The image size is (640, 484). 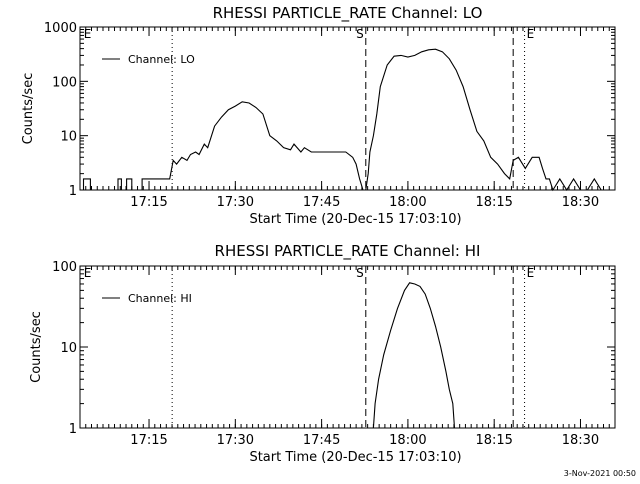 What do you see at coordinates (348, 251) in the screenshot?
I see `chart-title: RHESSI PARTICLE_RATE Channel: HI` at bounding box center [348, 251].